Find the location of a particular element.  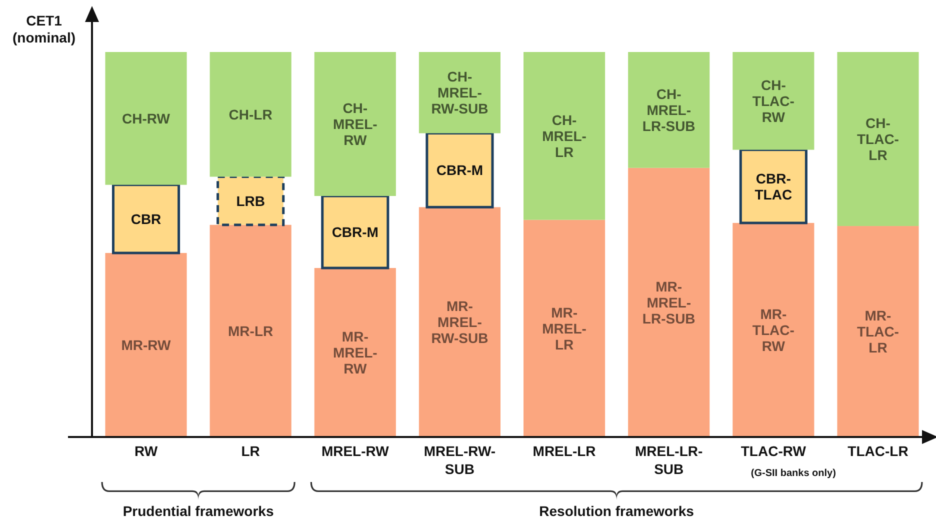

annotation: MR- MREL- RW is located at coordinates (355, 352).